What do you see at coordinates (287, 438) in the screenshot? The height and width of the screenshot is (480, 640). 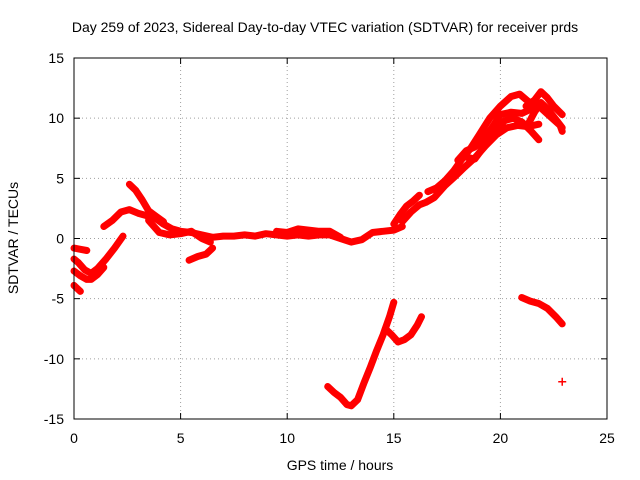 I see `x-tick-label: 10` at bounding box center [287, 438].